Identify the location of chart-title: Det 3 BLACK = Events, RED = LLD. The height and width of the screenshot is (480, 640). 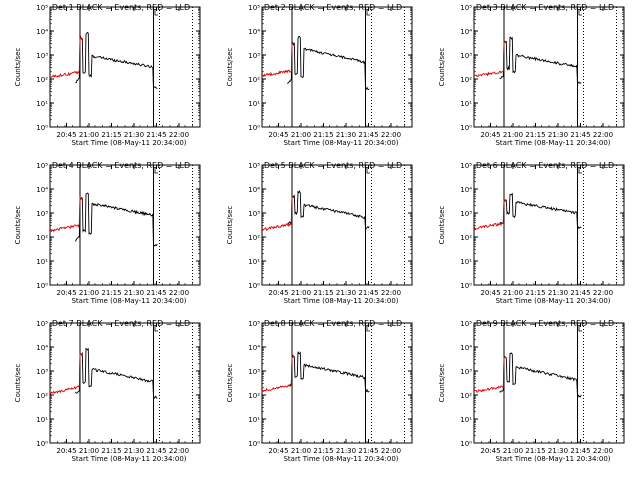
(545, 7).